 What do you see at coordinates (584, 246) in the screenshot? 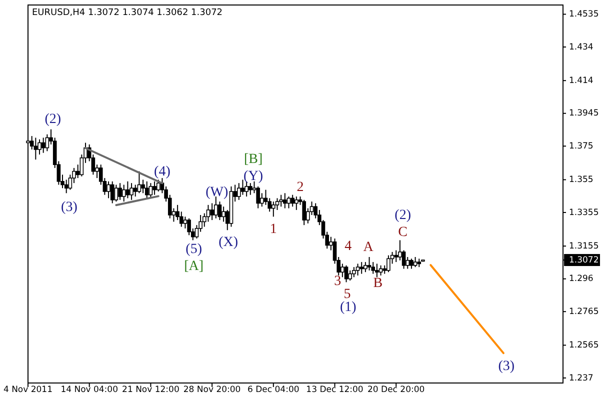
I see `y-tick-label: 1.3155` at bounding box center [584, 246].